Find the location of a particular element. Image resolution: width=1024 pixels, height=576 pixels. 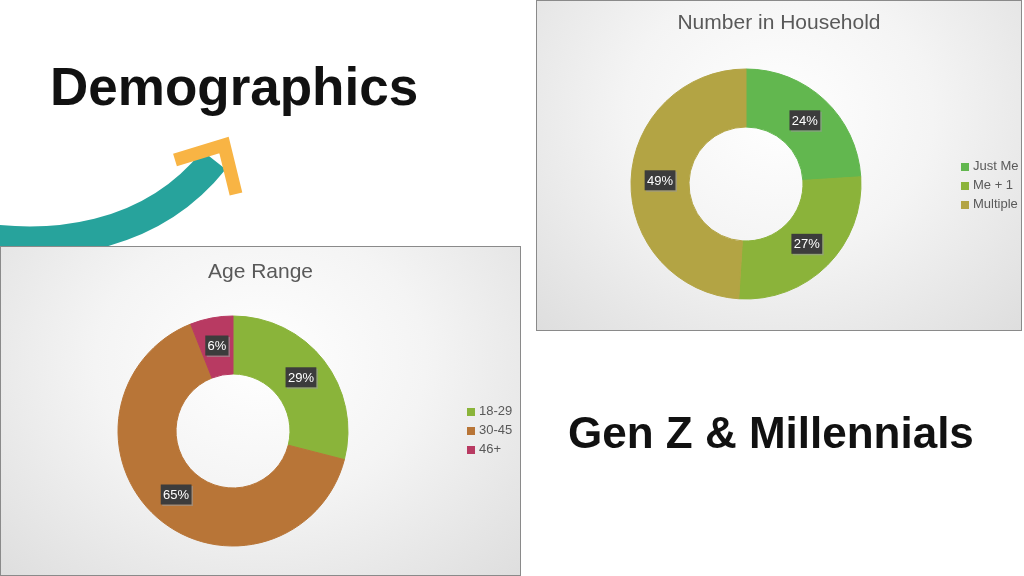

text: Gen Z & Millennials is located at coordinates (771, 432).